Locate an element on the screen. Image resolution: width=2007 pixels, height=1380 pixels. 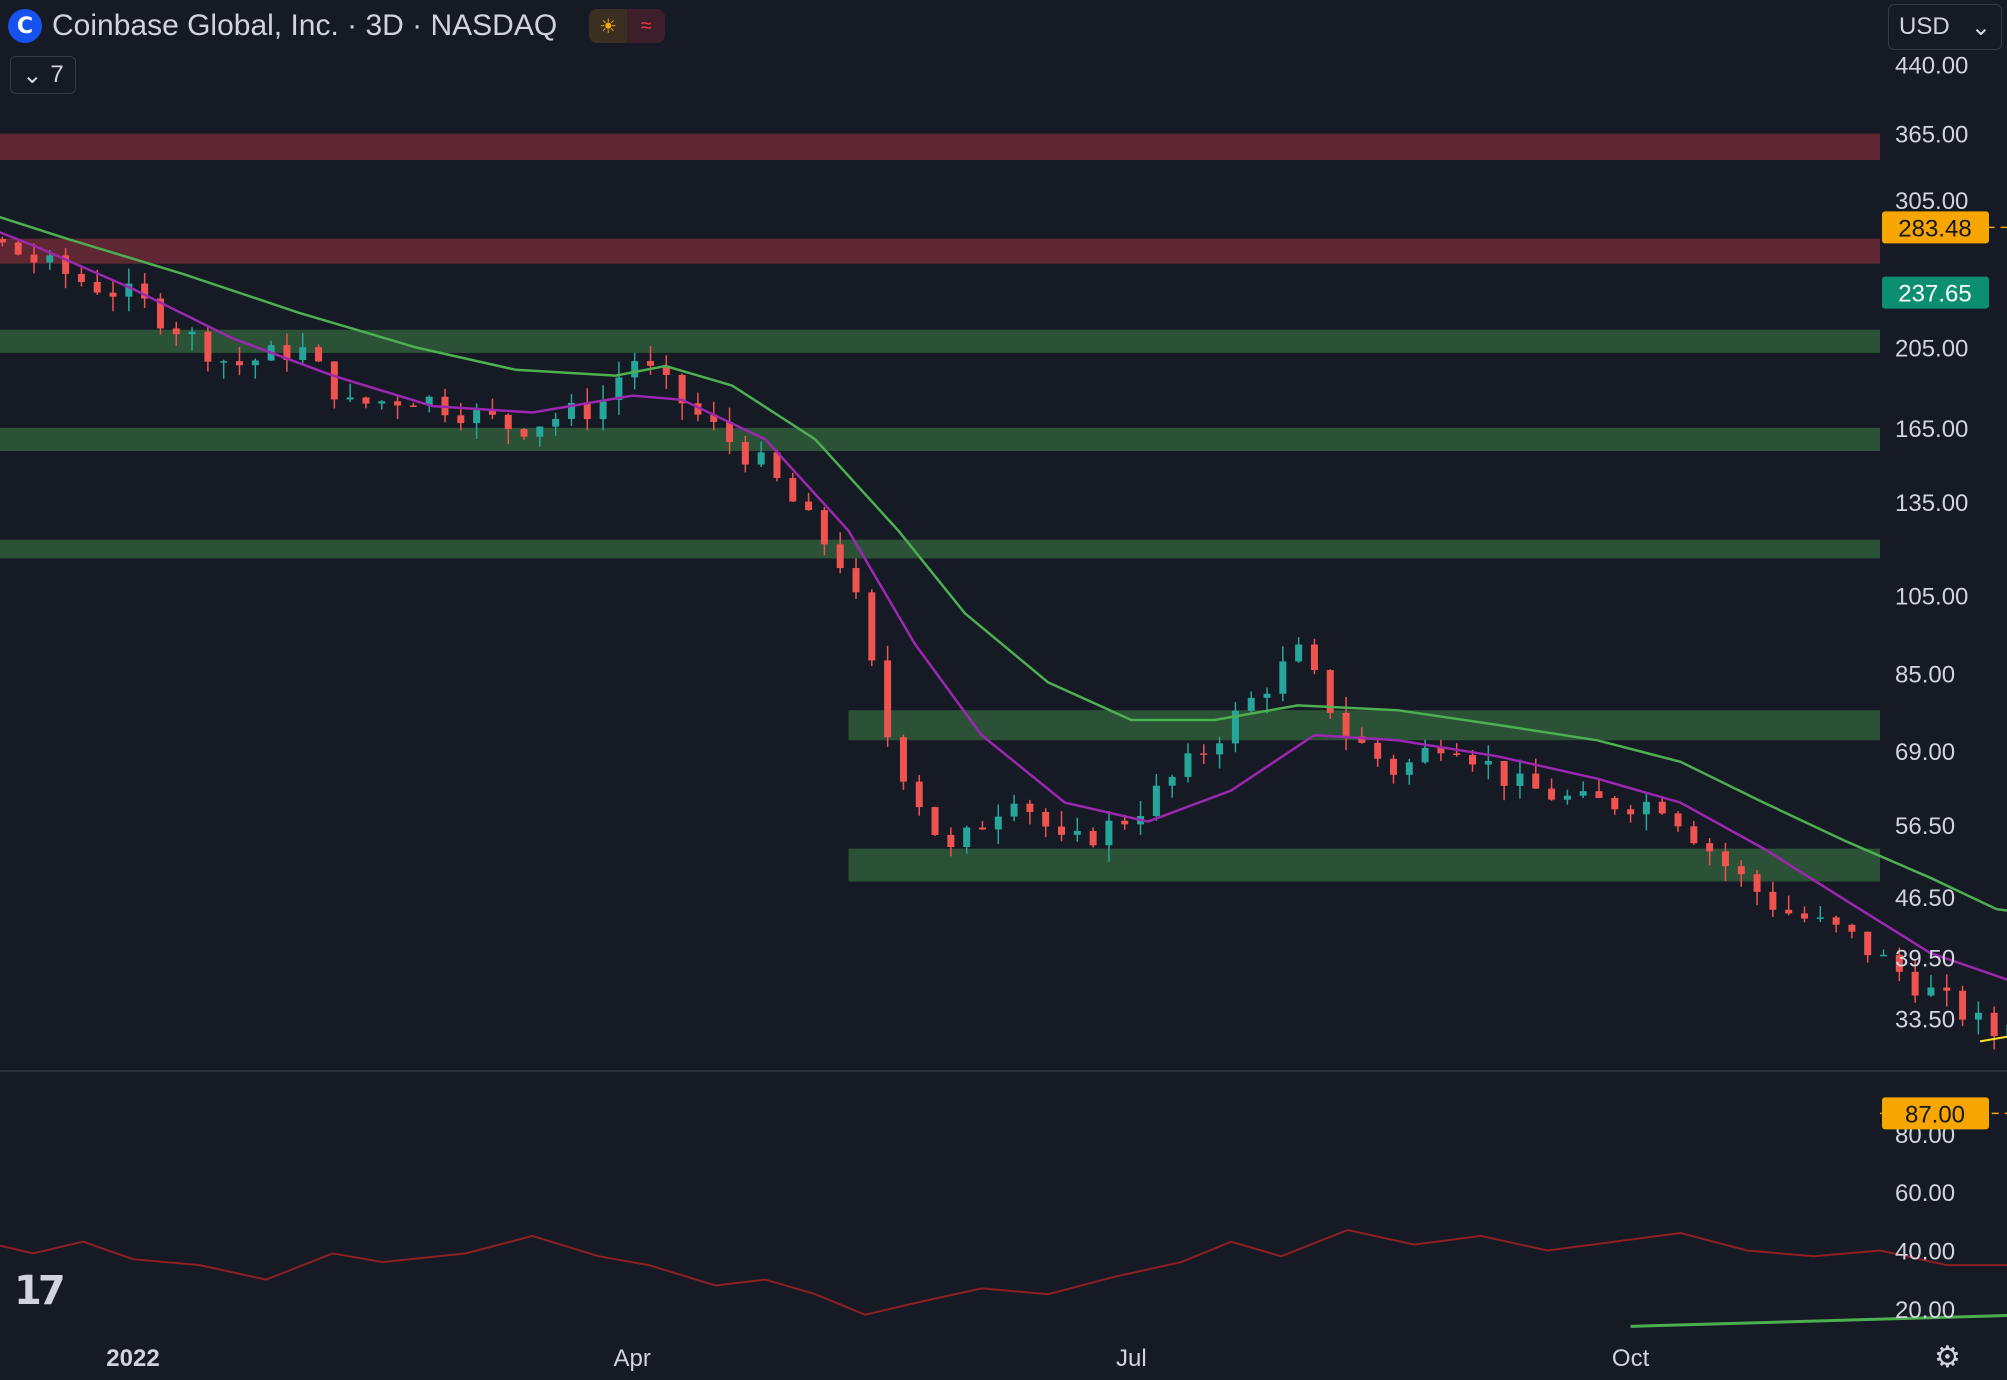
indicators-toggle-button: ⌄ 7 is located at coordinates (43, 75).